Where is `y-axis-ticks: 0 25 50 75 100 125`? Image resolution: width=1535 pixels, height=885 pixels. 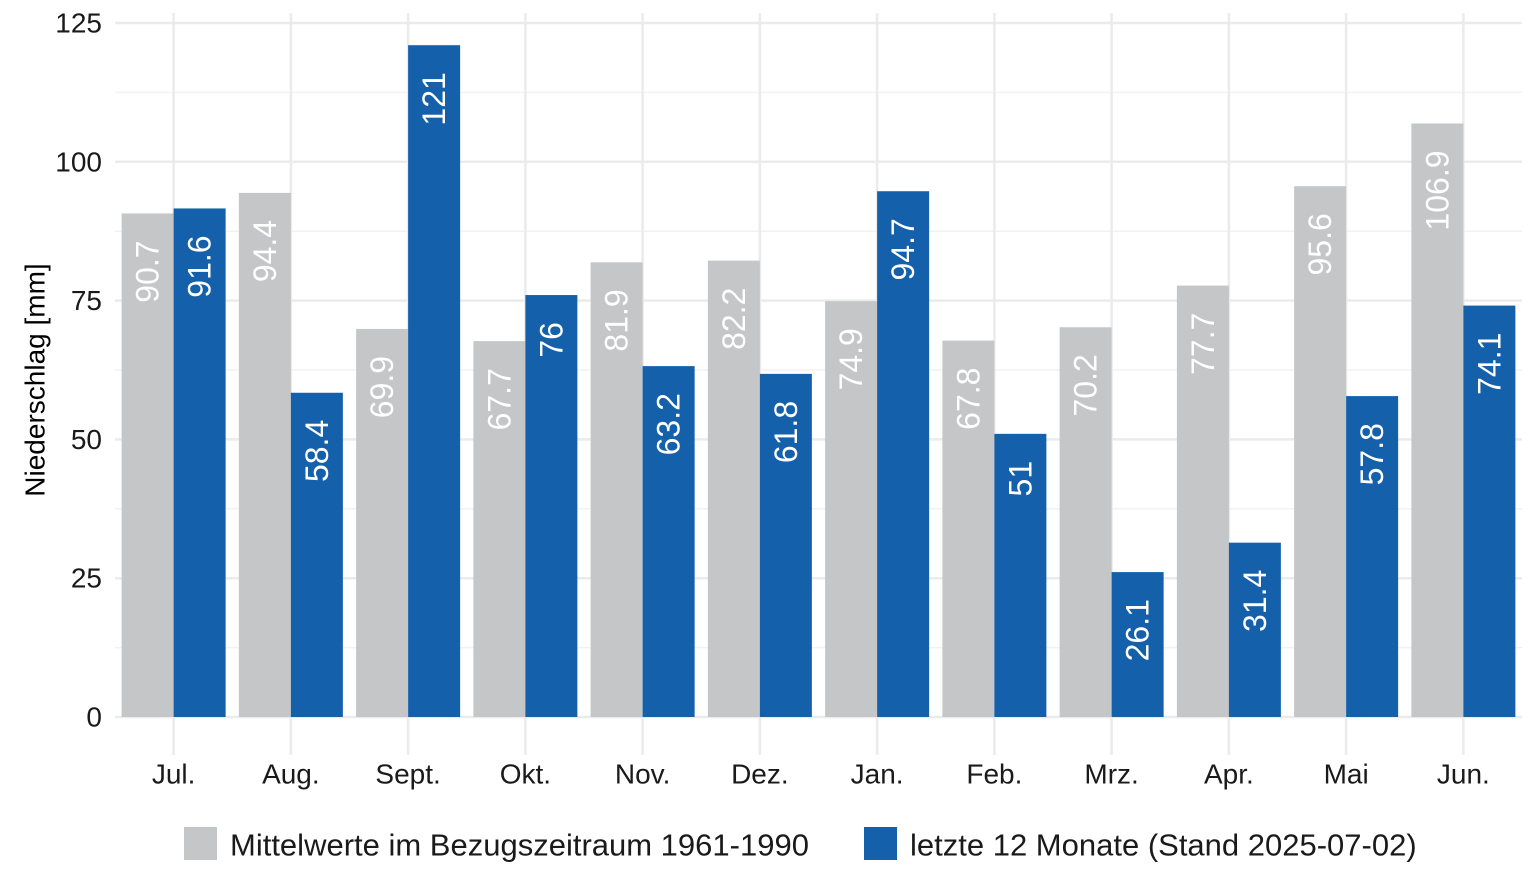
y-axis-ticks: 0 25 50 75 100 125 is located at coordinates (78, 370).